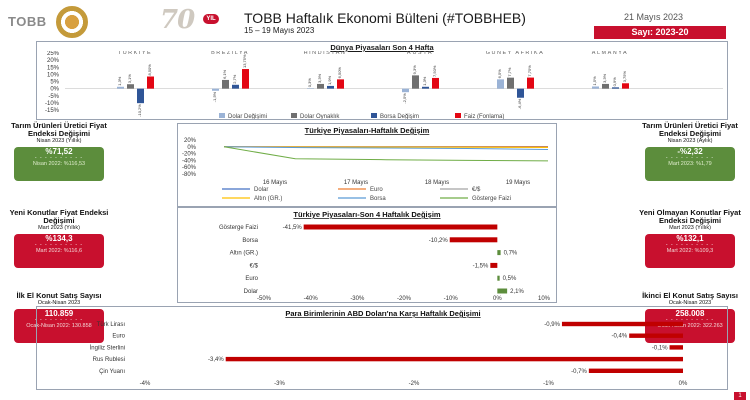 Image resolution: width=750 pixels, height=400 pixels. I want to click on indicator-previous: Mart 2022: %109,3, so click(690, 251).